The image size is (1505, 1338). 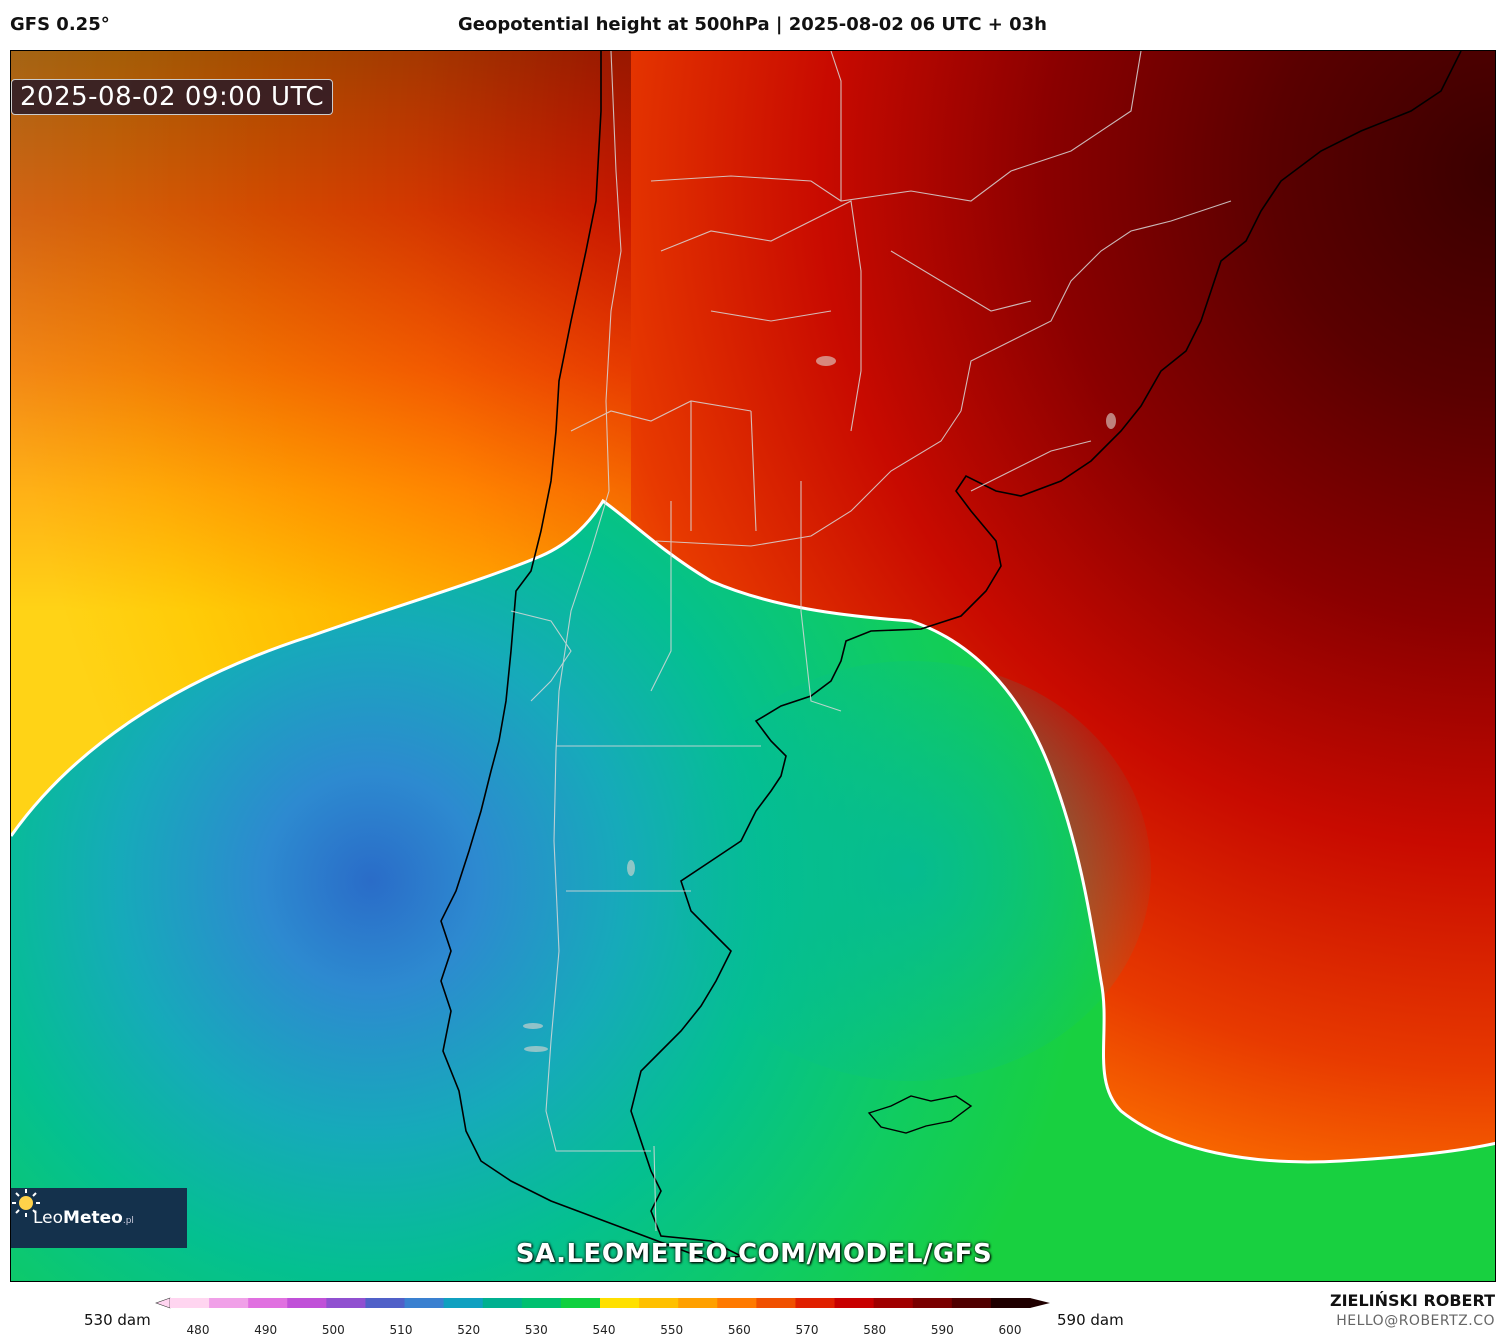 What do you see at coordinates (1412, 1300) in the screenshot?
I see `author-name: ZIELIŃSKI ROBERT` at bounding box center [1412, 1300].